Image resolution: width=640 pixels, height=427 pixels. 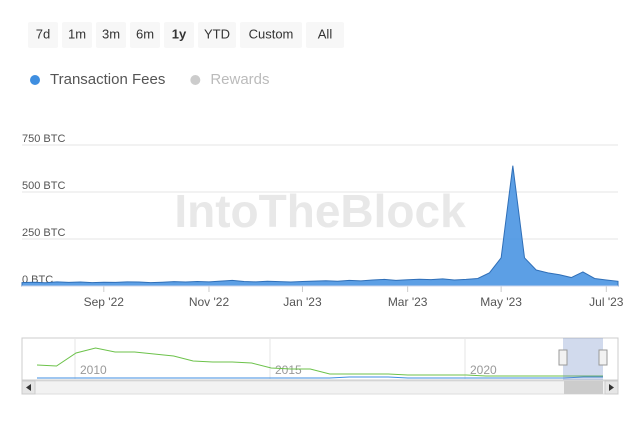 What do you see at coordinates (93, 370) in the screenshot?
I see `navigator-label: 2010` at bounding box center [93, 370].